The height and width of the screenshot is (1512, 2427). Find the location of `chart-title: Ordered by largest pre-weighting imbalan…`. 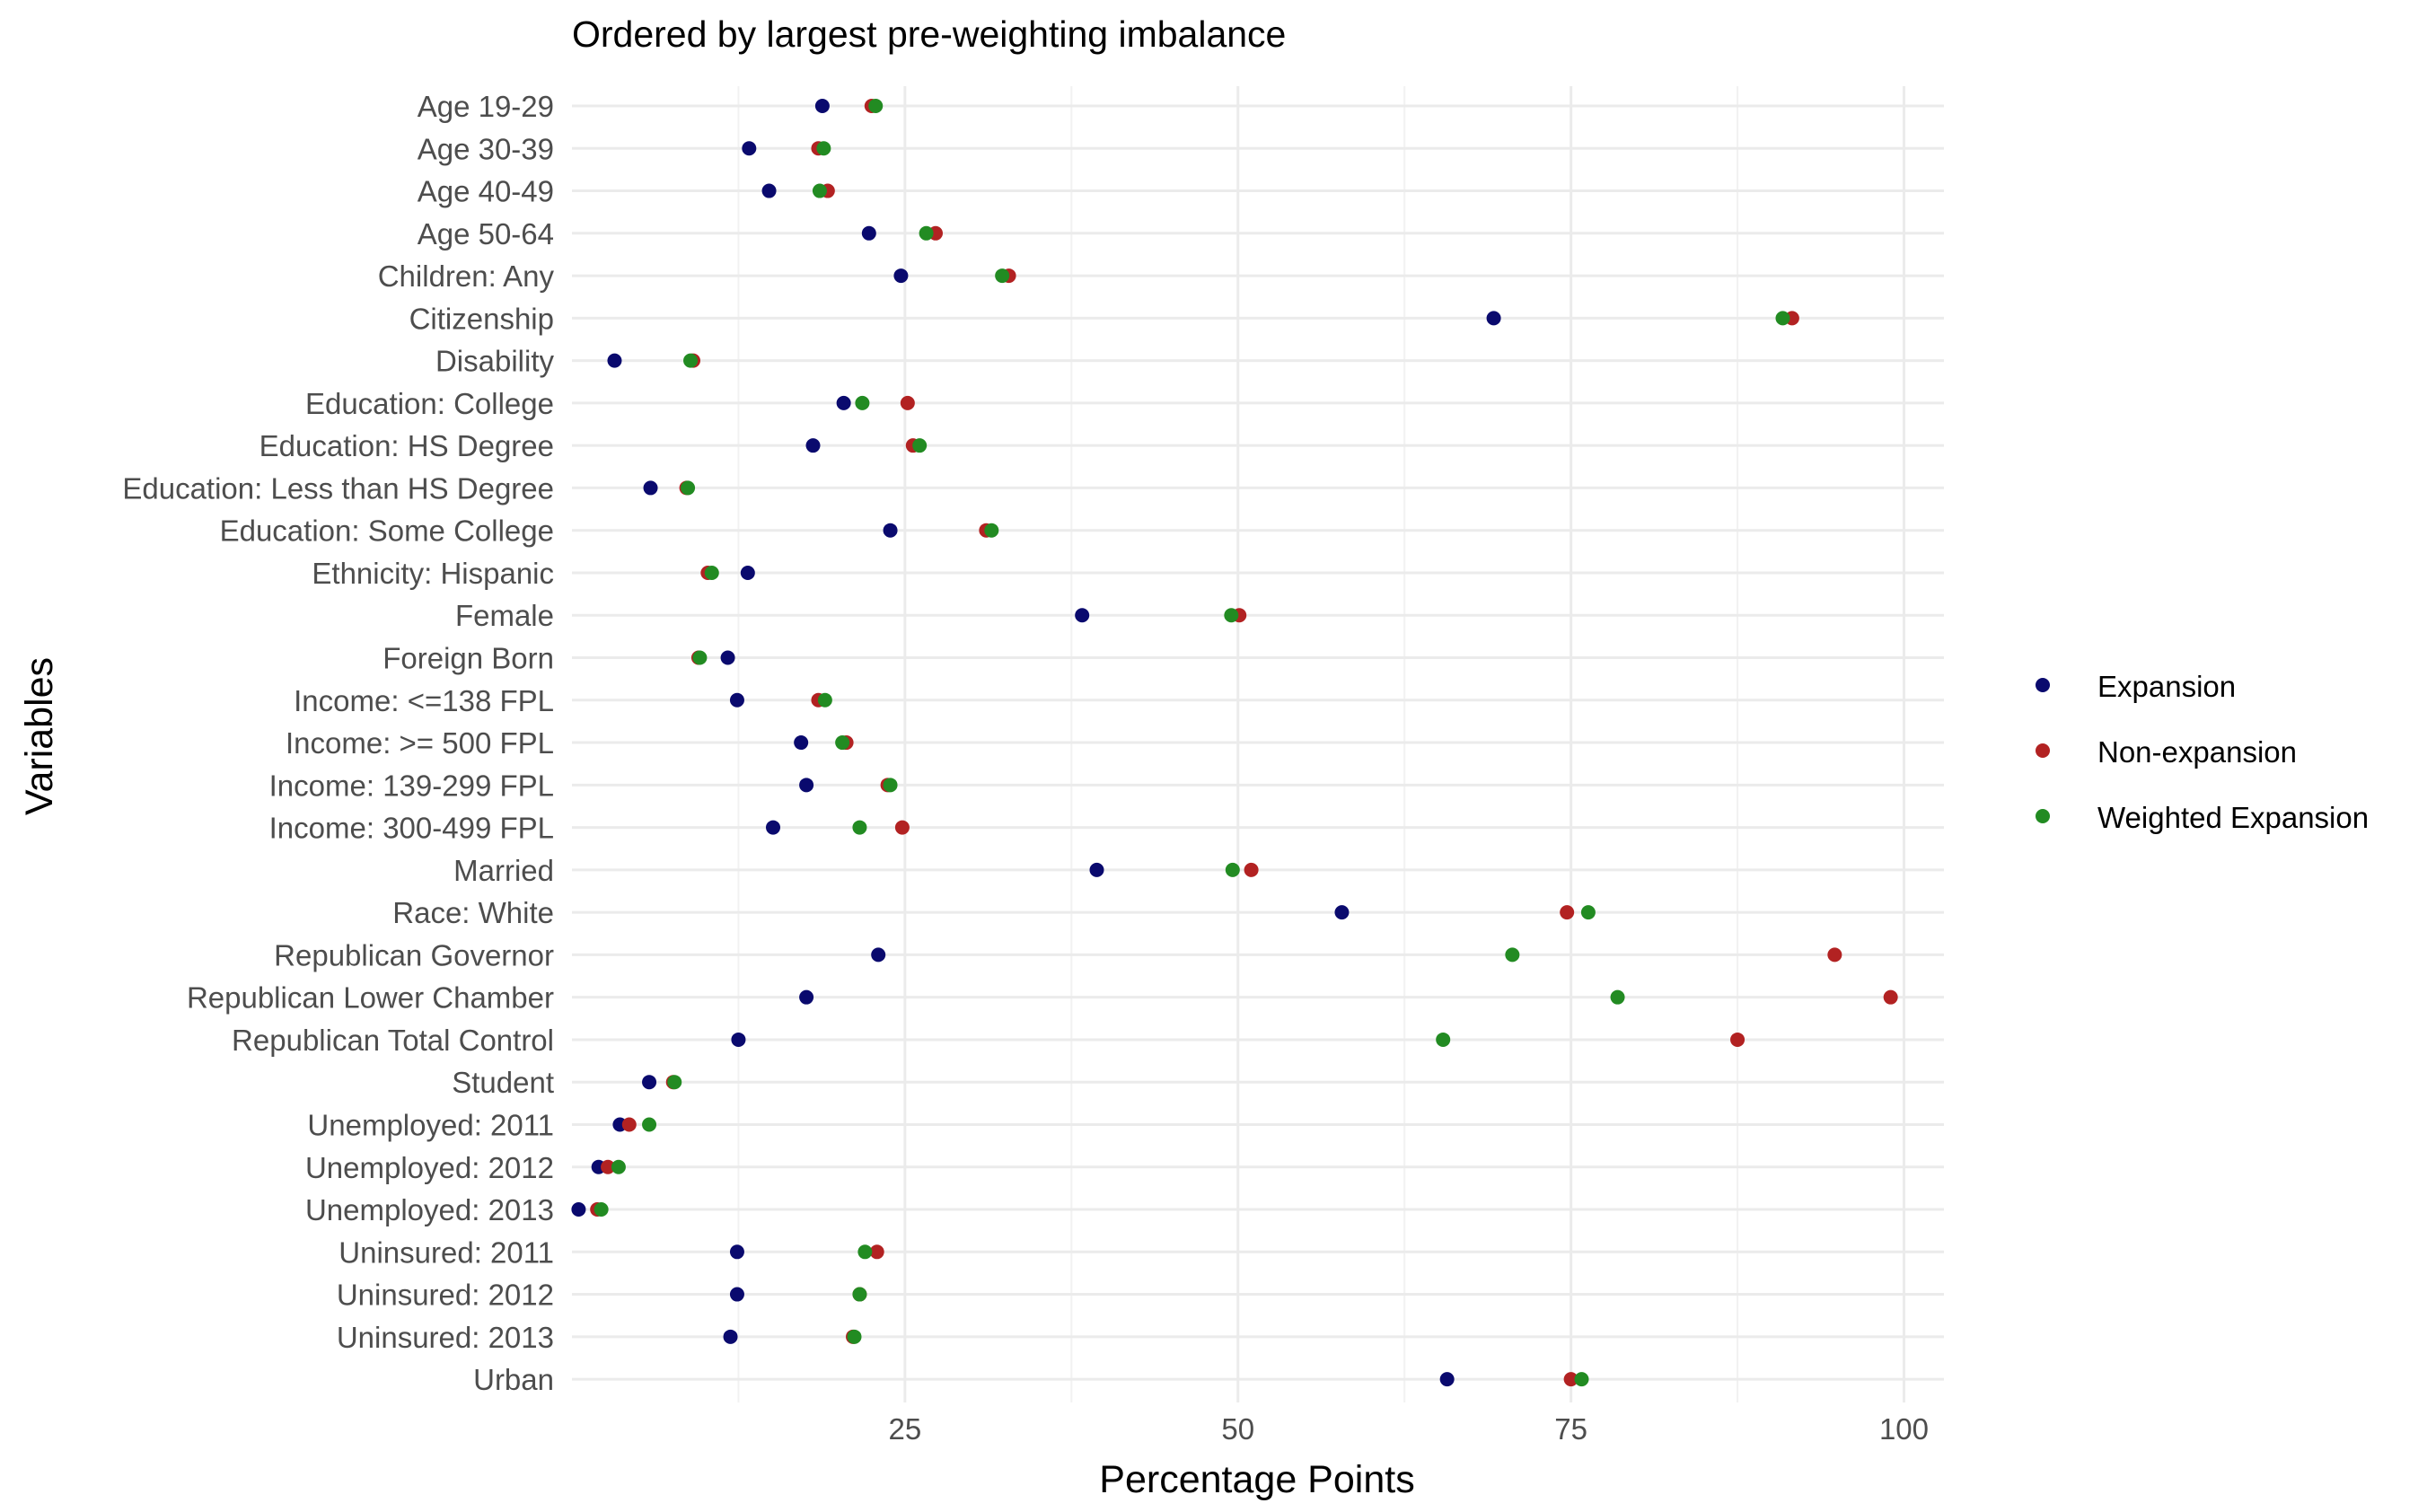

chart-title: Ordered by largest pre-weighting imbalan… is located at coordinates (929, 34).